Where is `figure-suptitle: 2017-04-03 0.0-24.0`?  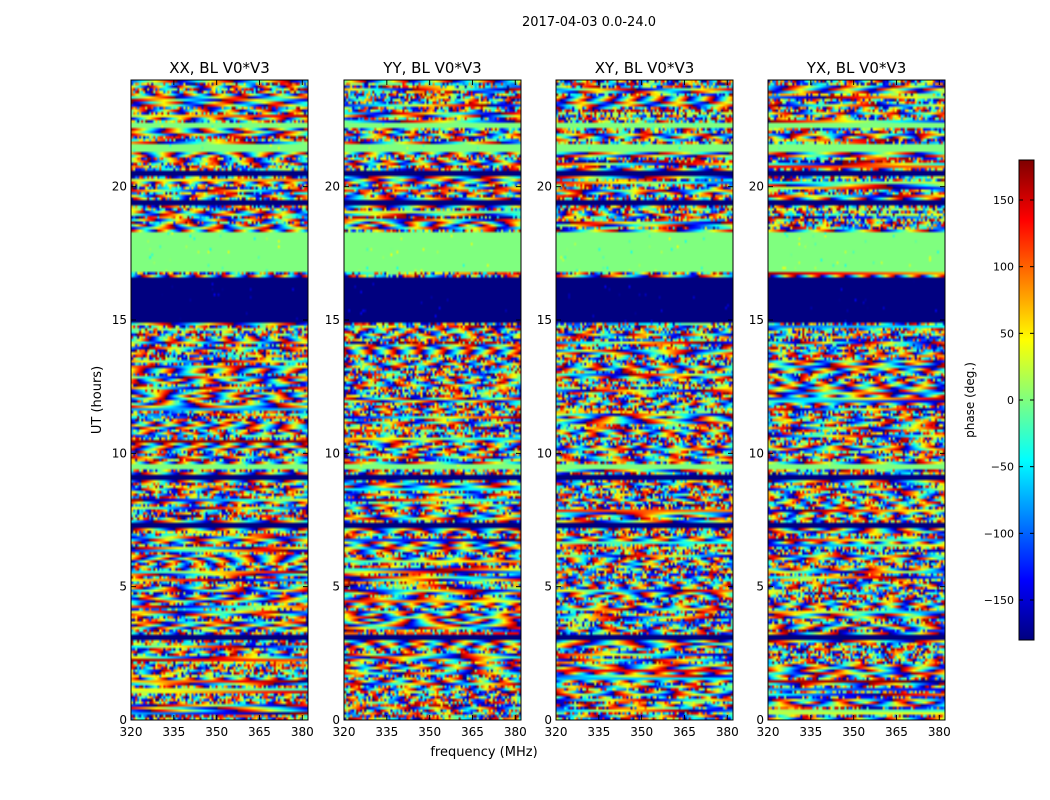
figure-suptitle: 2017-04-03 0.0-24.0 is located at coordinates (589, 22).